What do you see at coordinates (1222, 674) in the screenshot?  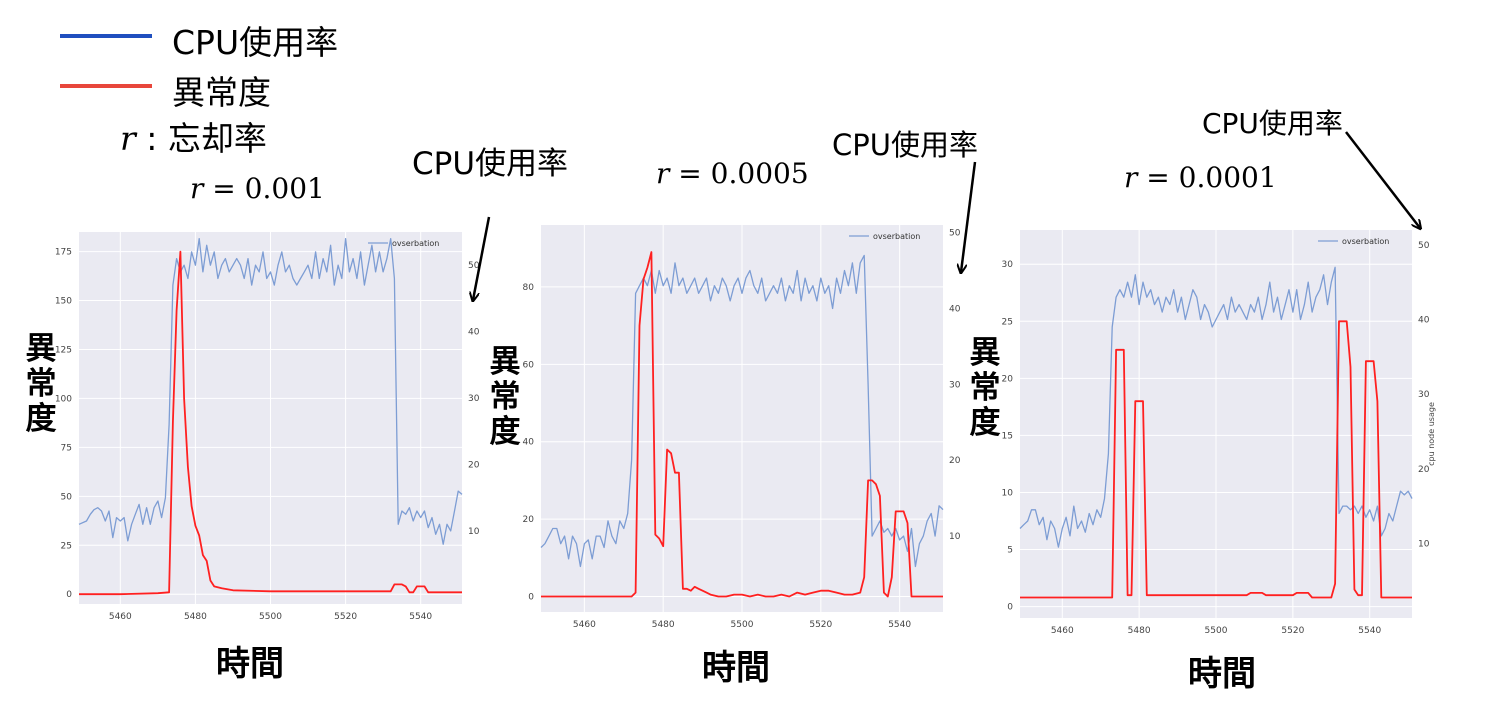 I see `x-axis-label-chart-3: 時間` at bounding box center [1222, 674].